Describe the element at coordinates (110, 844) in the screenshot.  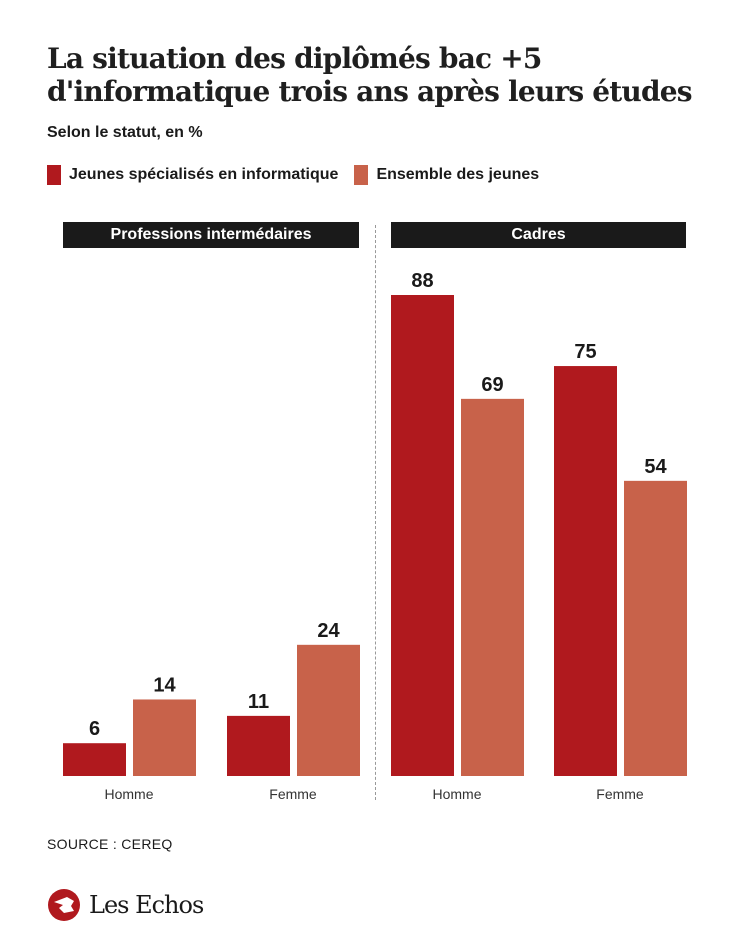
I see `source: SOURCE : CEREQ` at that location.